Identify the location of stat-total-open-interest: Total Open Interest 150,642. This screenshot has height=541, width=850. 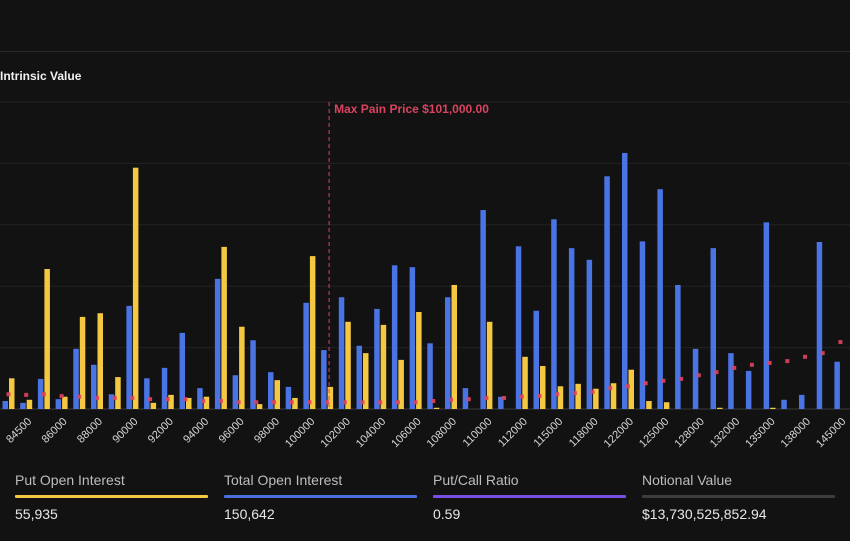
(320, 497).